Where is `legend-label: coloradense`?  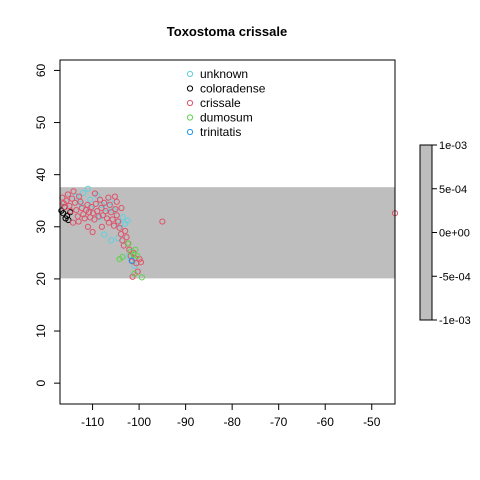 legend-label: coloradense is located at coordinates (233, 89).